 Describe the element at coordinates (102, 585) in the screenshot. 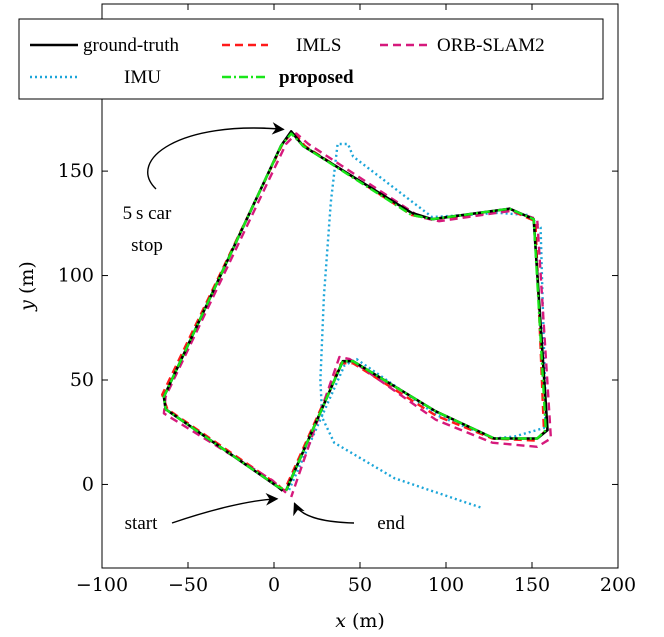

I see `x-tick-label: −100` at that location.